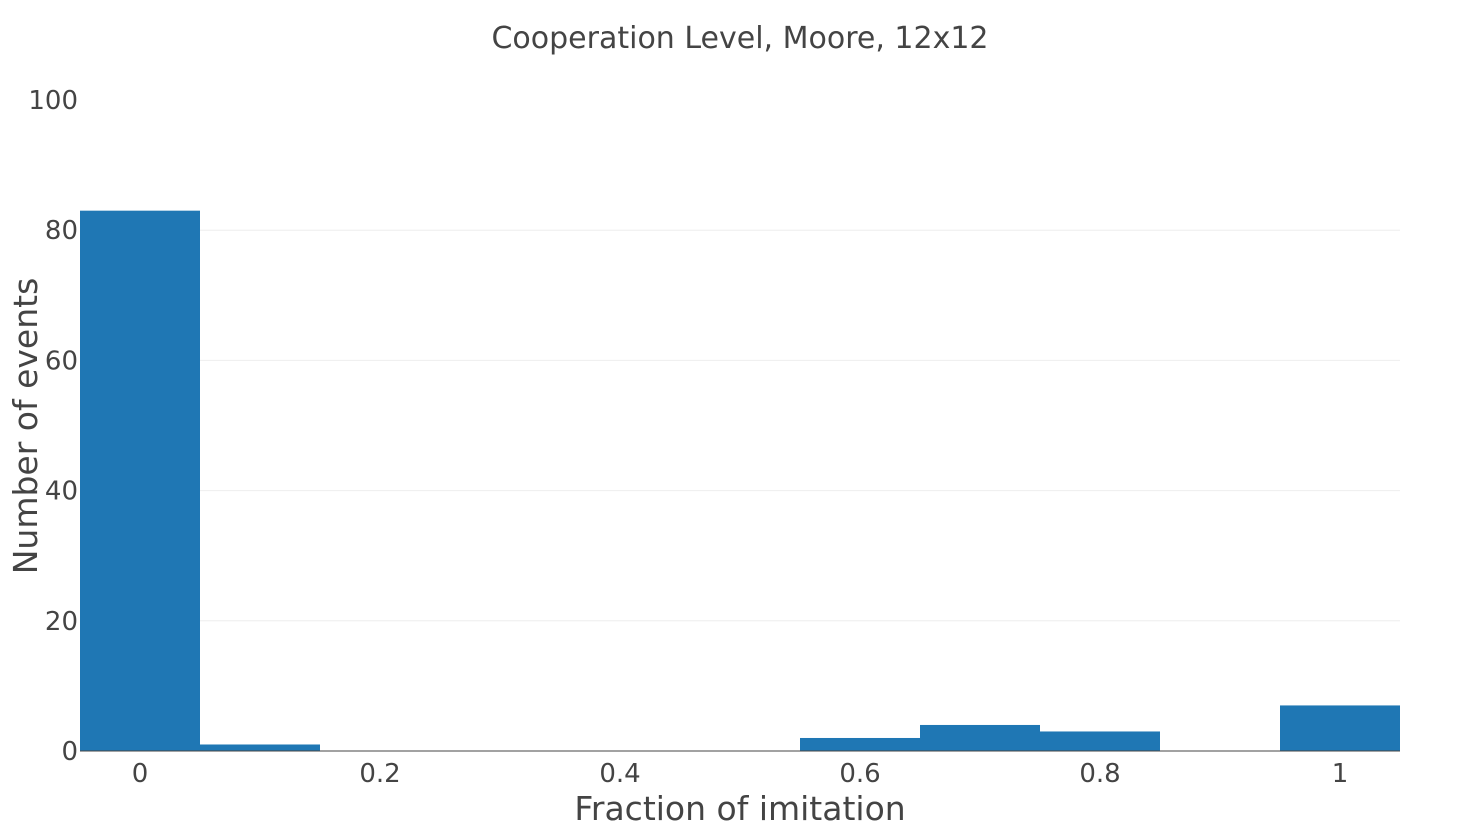  What do you see at coordinates (53, 426) in the screenshot?
I see `y-tick-labels: 0 20 40 60 80 100` at bounding box center [53, 426].